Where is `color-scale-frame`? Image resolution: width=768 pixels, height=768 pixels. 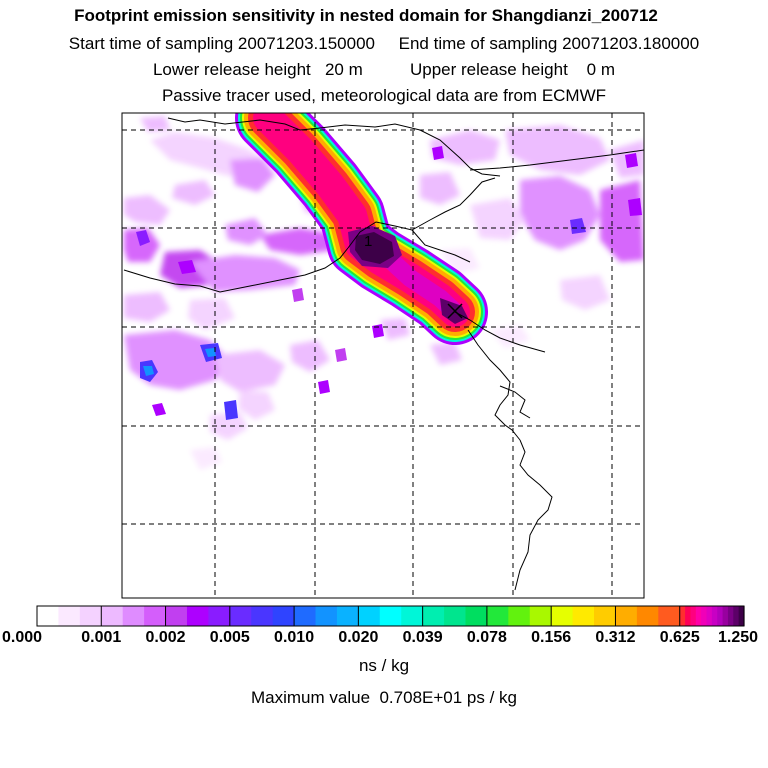
color-scale-frame is located at coordinates (390, 616).